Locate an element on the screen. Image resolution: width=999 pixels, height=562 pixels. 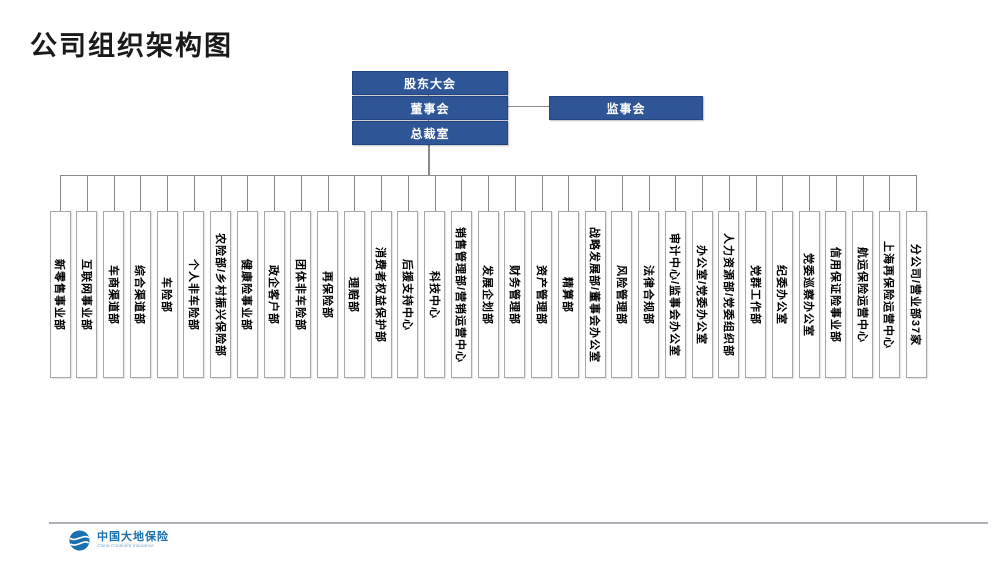
department-label: 车险部 is located at coordinates (166, 294).